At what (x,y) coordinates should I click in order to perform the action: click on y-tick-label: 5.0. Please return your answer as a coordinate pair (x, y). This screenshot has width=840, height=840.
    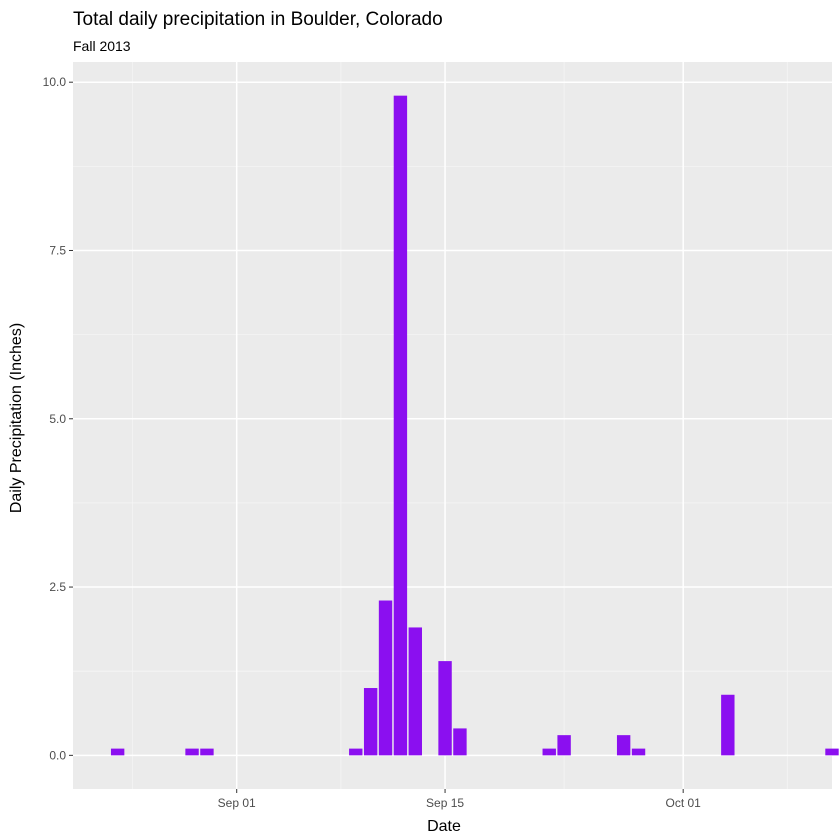
    Looking at the image, I should click on (57, 419).